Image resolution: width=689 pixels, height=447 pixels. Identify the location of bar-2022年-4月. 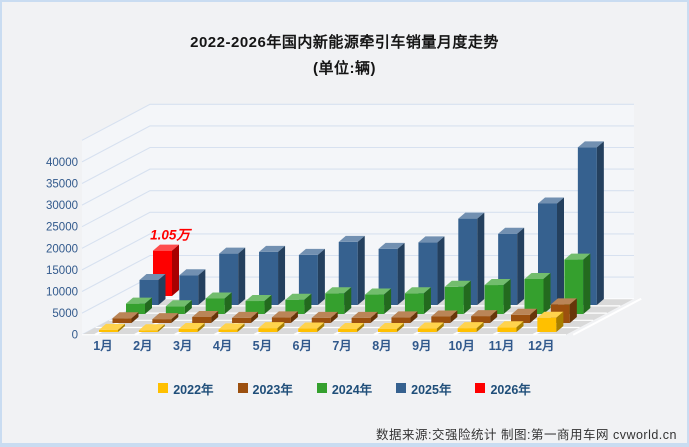
(231, 327).